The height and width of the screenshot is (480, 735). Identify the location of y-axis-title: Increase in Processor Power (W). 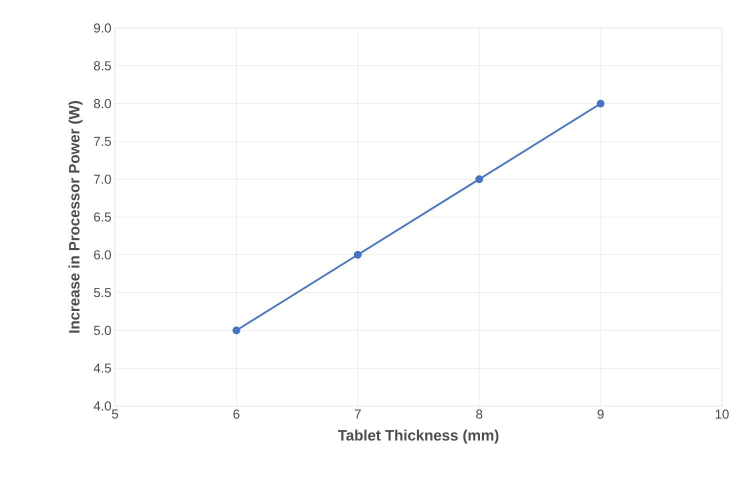
(75, 217).